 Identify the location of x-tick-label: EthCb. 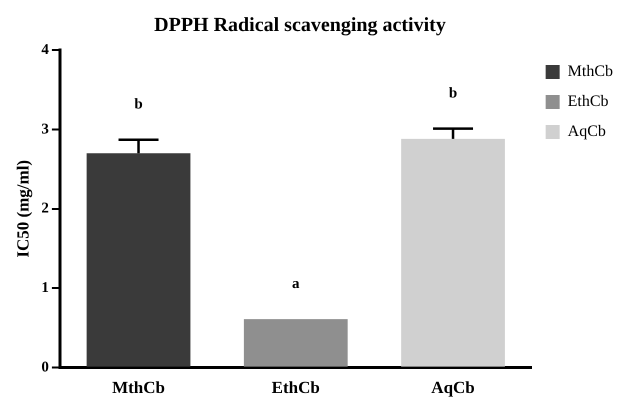
(296, 388).